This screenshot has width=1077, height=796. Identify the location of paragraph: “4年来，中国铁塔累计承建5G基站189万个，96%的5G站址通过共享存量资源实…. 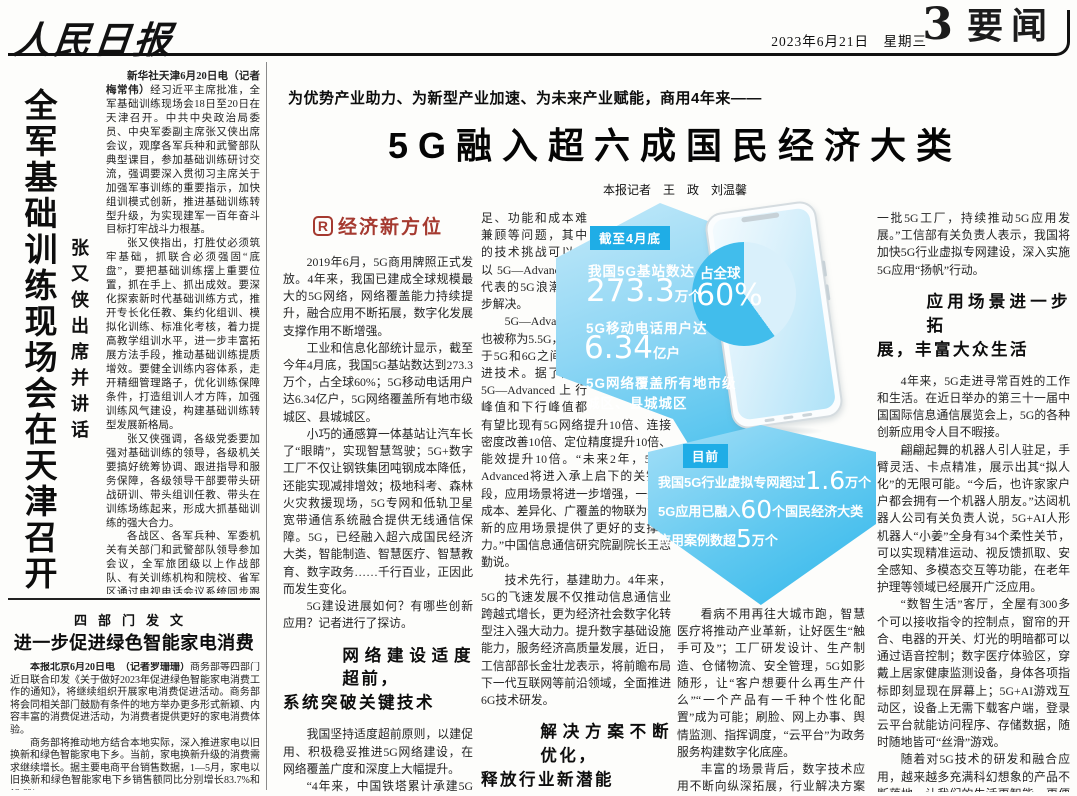
(389, 785).